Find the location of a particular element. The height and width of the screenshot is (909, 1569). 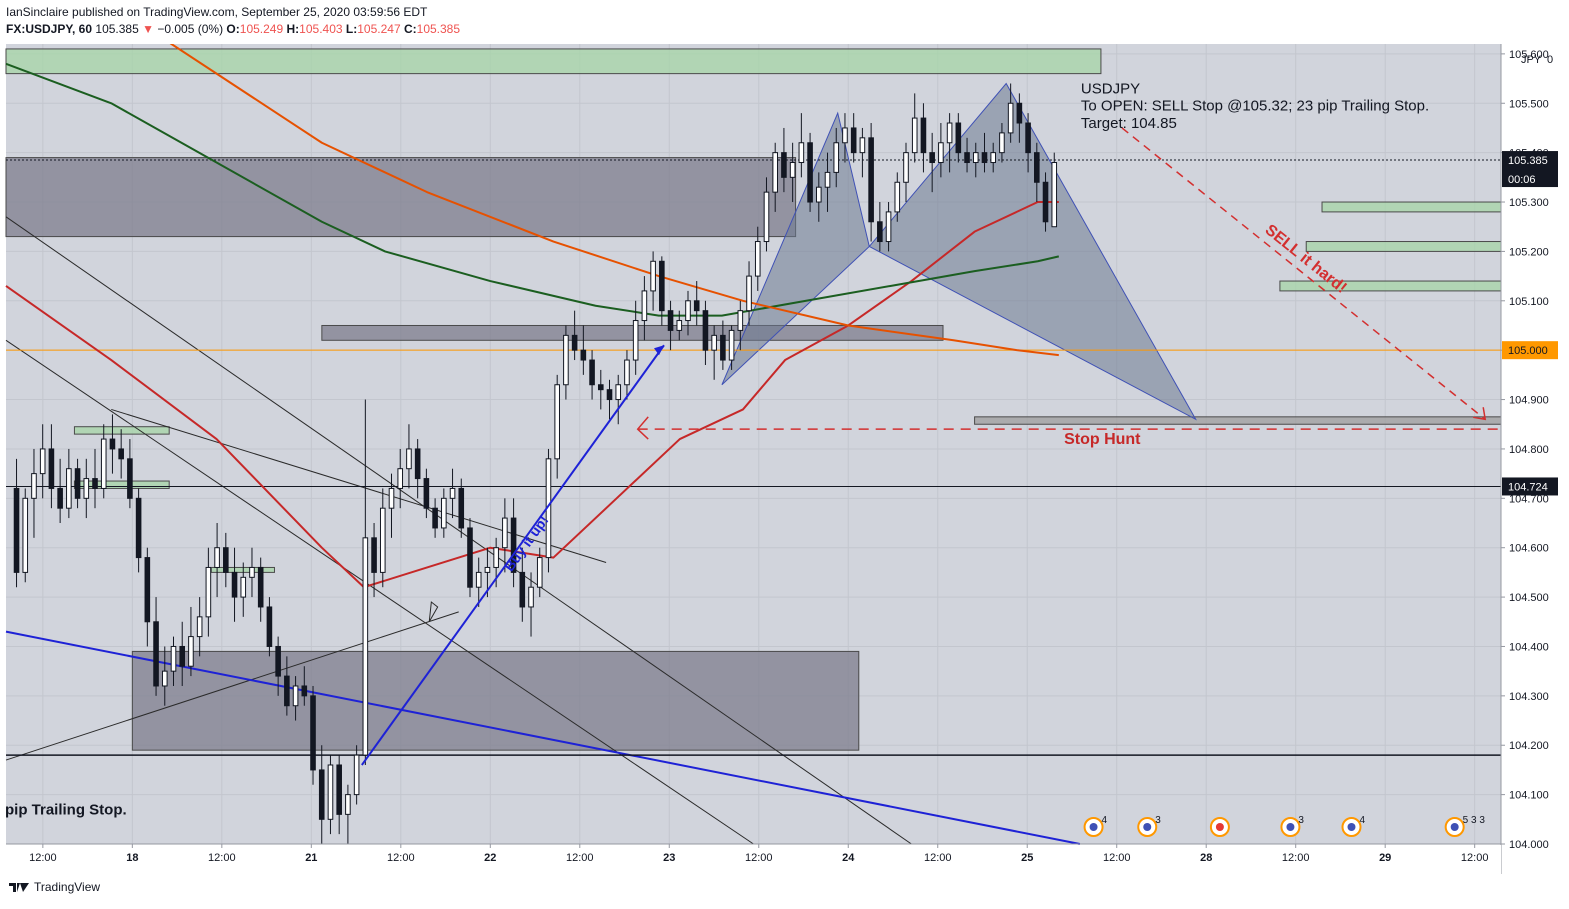

stop-hunt-arrow-icon is located at coordinates (642, 428).